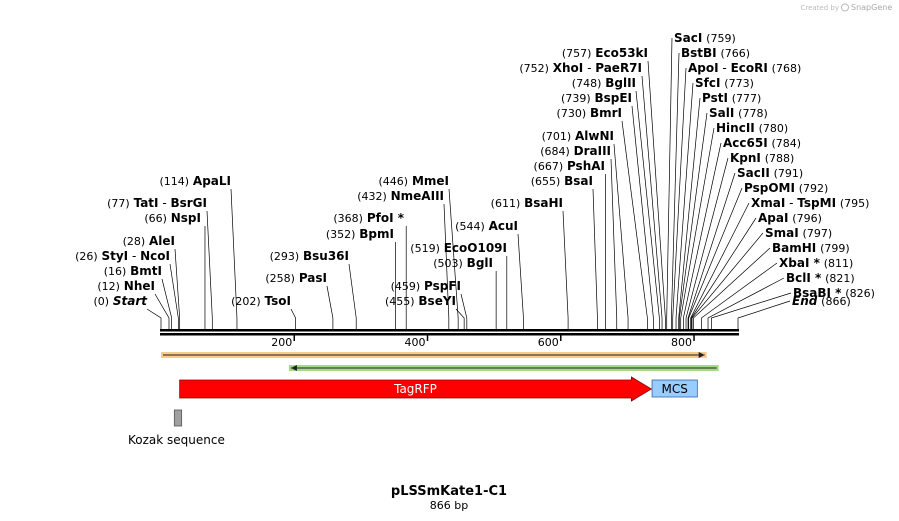 This screenshot has width=899, height=521. Describe the element at coordinates (296, 278) in the screenshot. I see `site-label-pasi: (258) PasI` at that location.